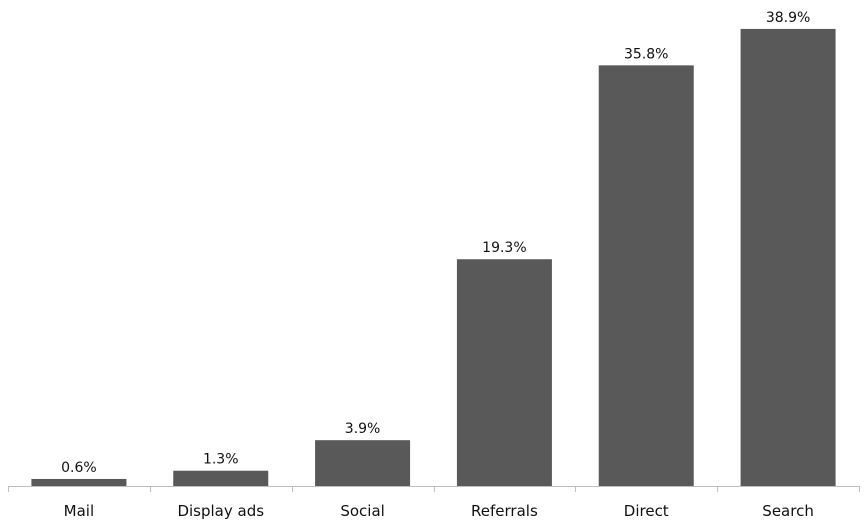 This screenshot has height=526, width=867. What do you see at coordinates (220, 511) in the screenshot?
I see `category-label-display-ads: Display ads` at bounding box center [220, 511].